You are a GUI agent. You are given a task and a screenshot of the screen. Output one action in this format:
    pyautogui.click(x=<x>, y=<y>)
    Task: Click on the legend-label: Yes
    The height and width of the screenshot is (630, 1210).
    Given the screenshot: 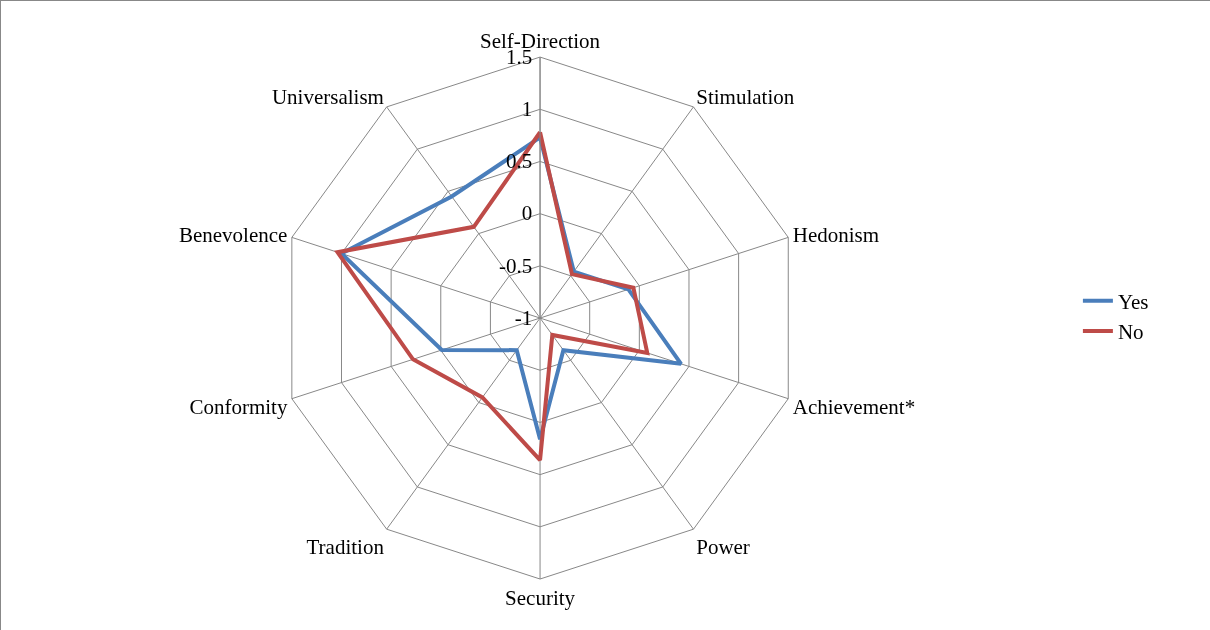 What is the action you would take?
    pyautogui.click(x=1133, y=301)
    